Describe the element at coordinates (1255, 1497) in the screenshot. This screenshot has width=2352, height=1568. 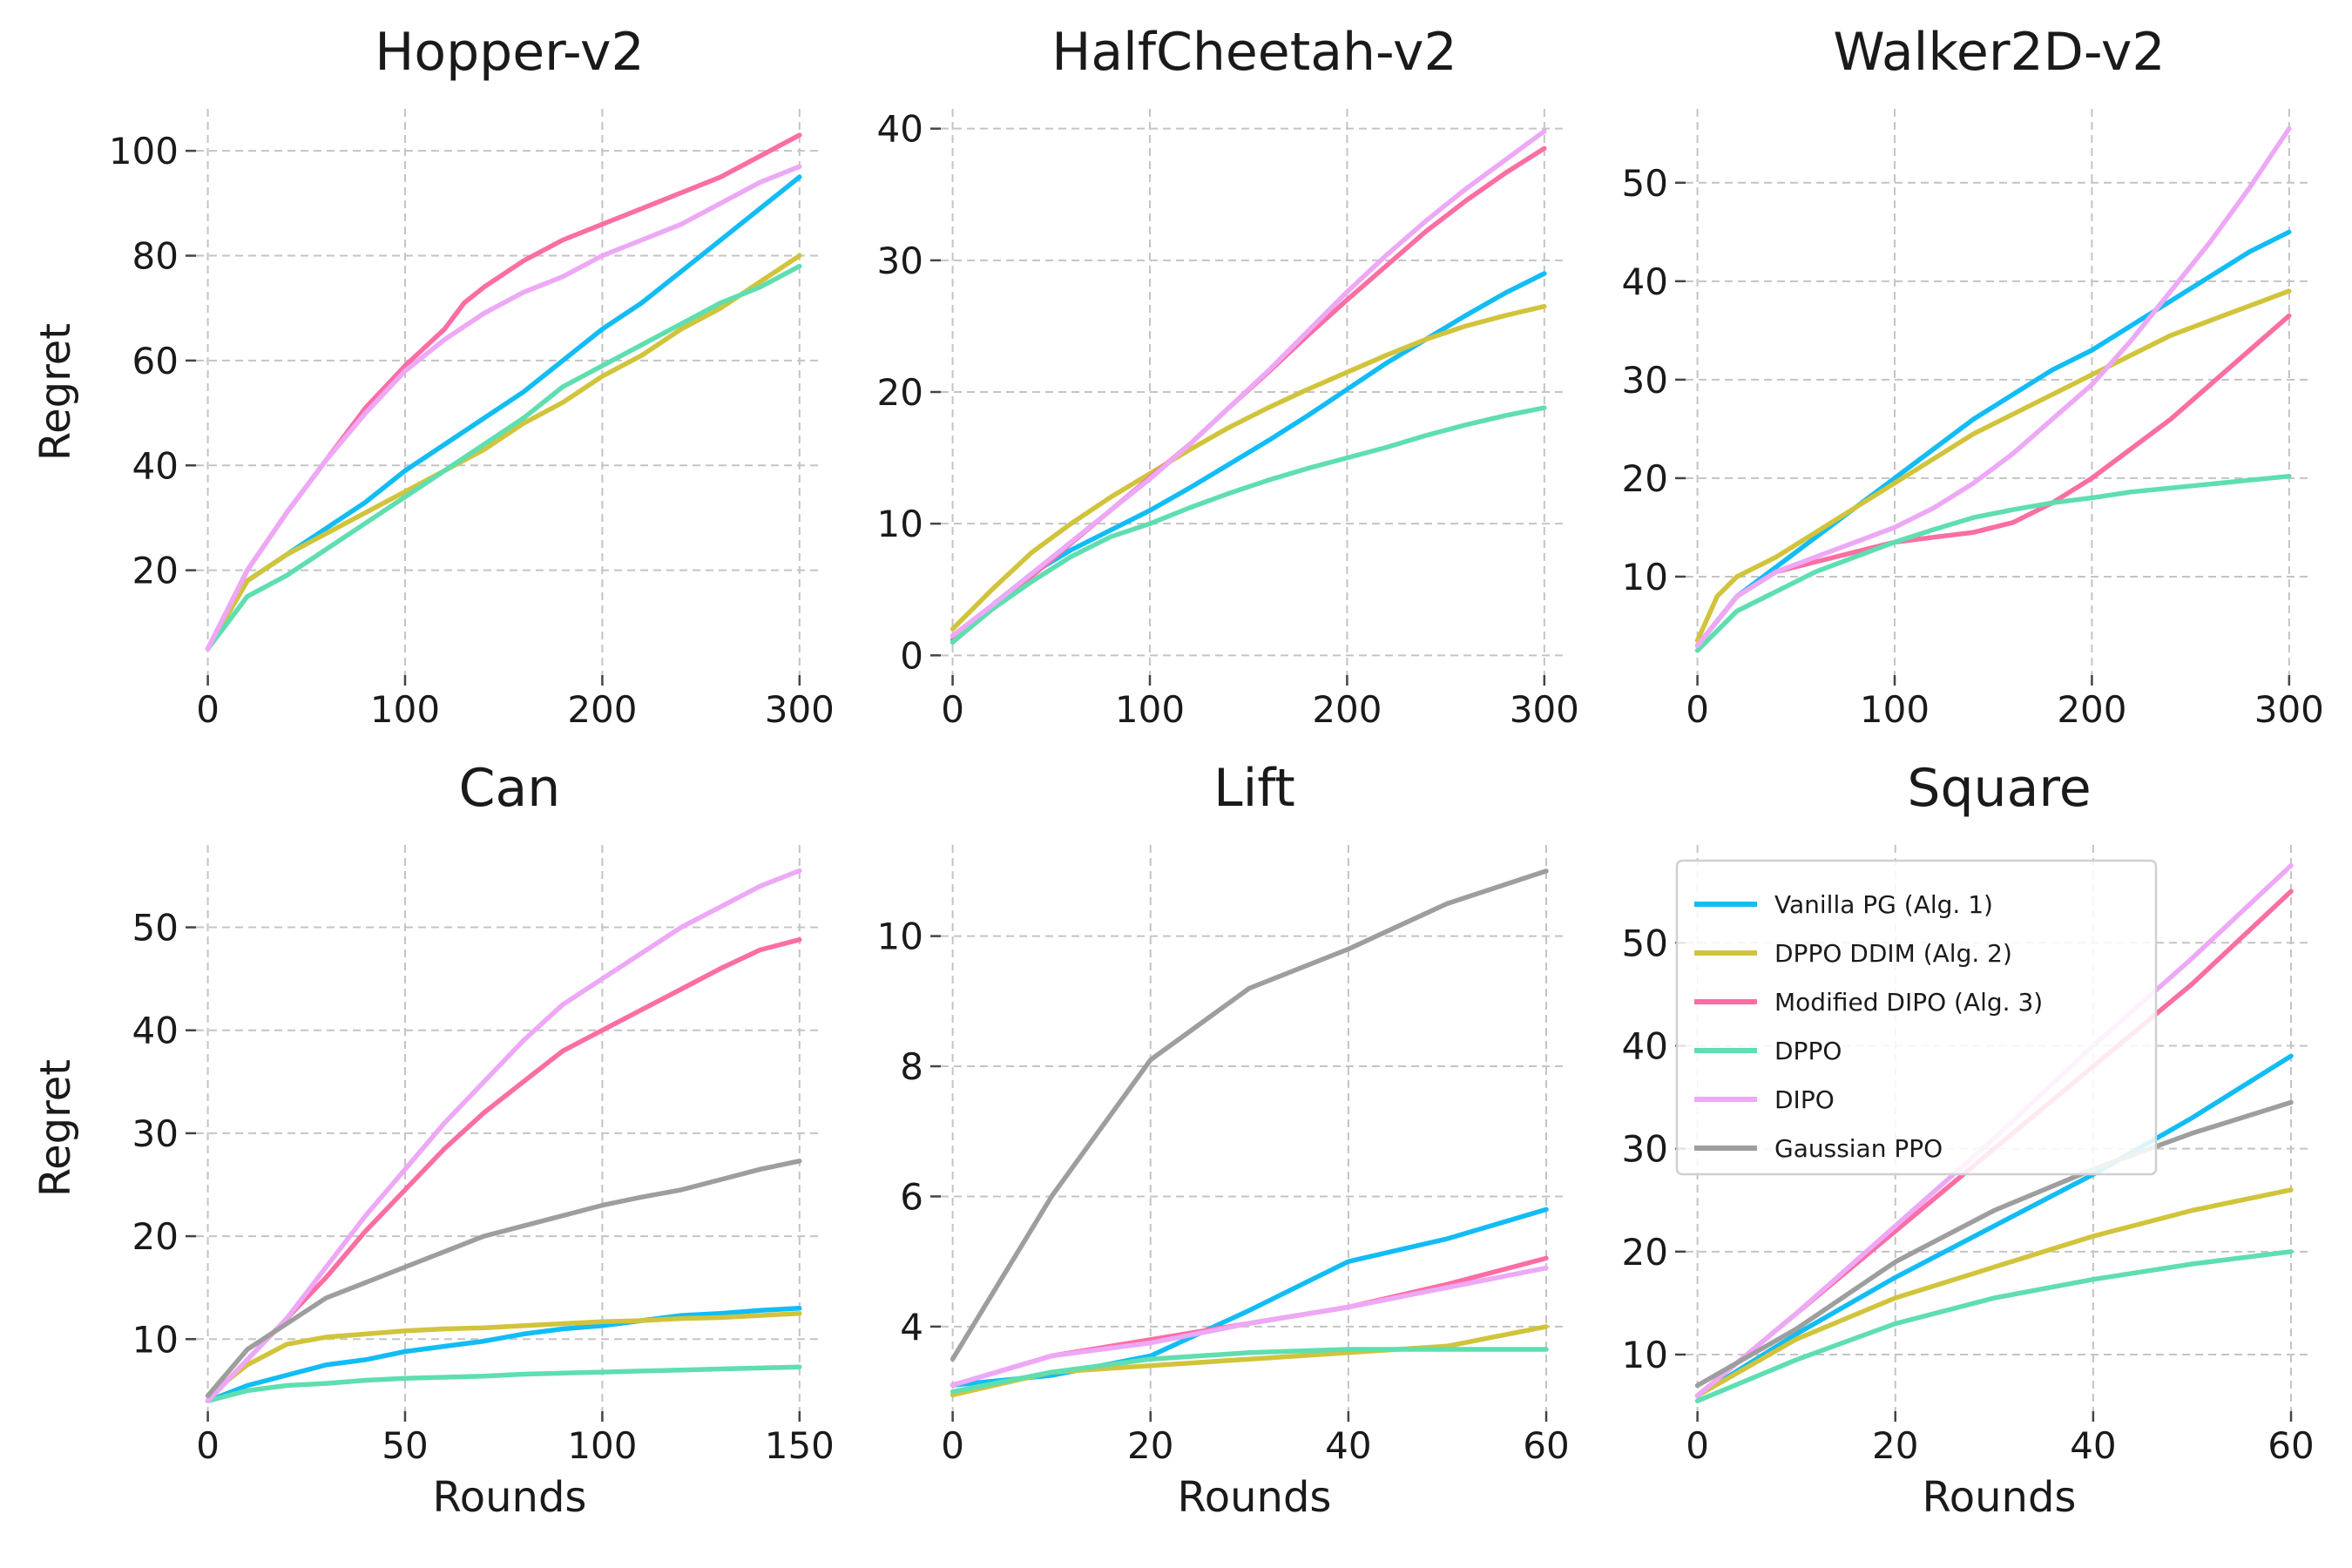
I see `x-axis-label-lift: Rounds` at that location.